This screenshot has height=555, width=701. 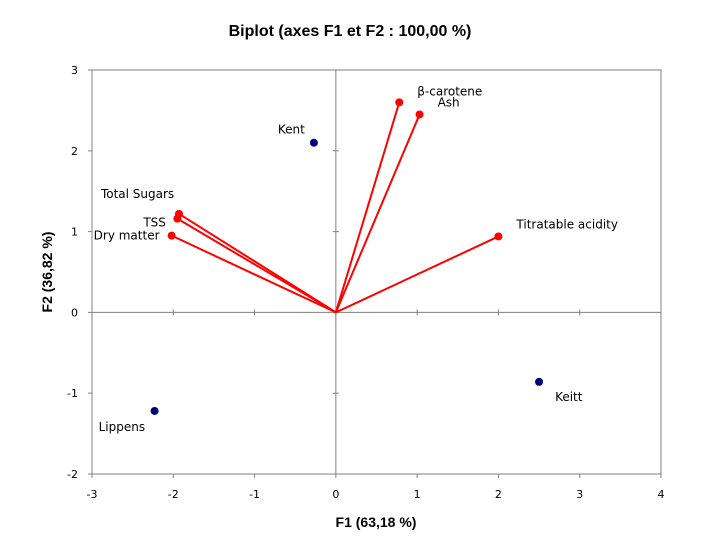 What do you see at coordinates (313, 142) in the screenshot?
I see `observation-point-kent` at bounding box center [313, 142].